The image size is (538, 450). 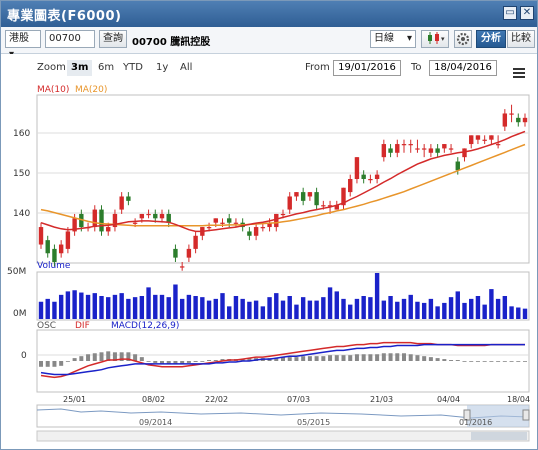 What do you see at coordinates (133, 67) in the screenshot?
I see `zoom-ytd-button: YTD` at bounding box center [133, 67].